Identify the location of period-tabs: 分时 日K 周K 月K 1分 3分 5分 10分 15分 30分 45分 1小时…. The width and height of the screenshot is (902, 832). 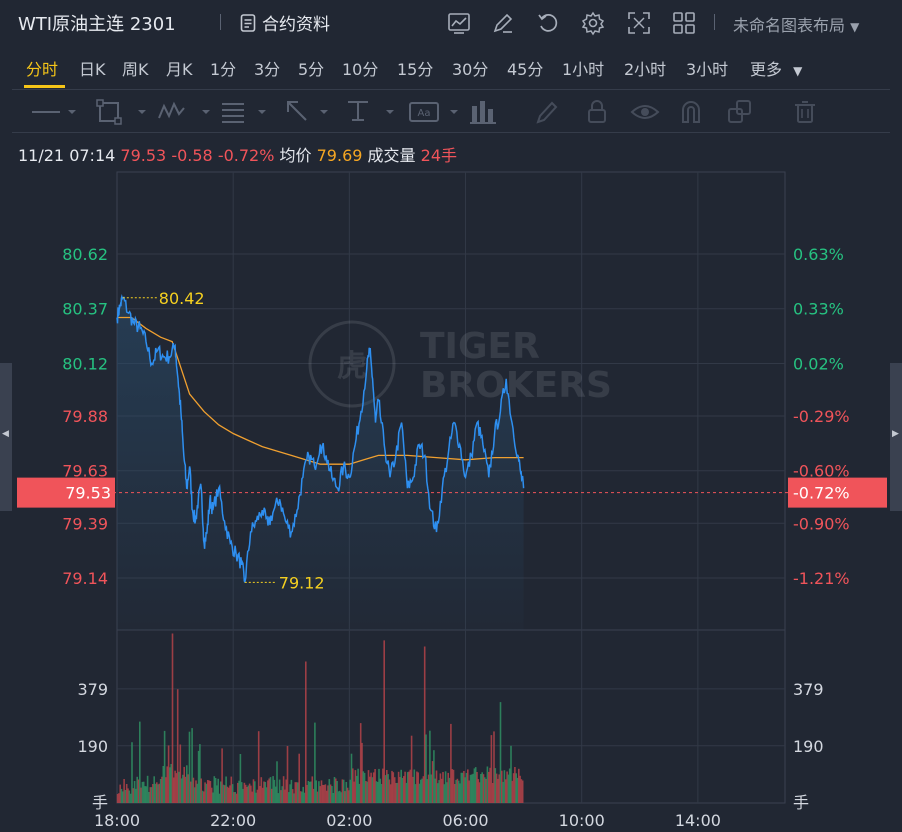
(451, 67).